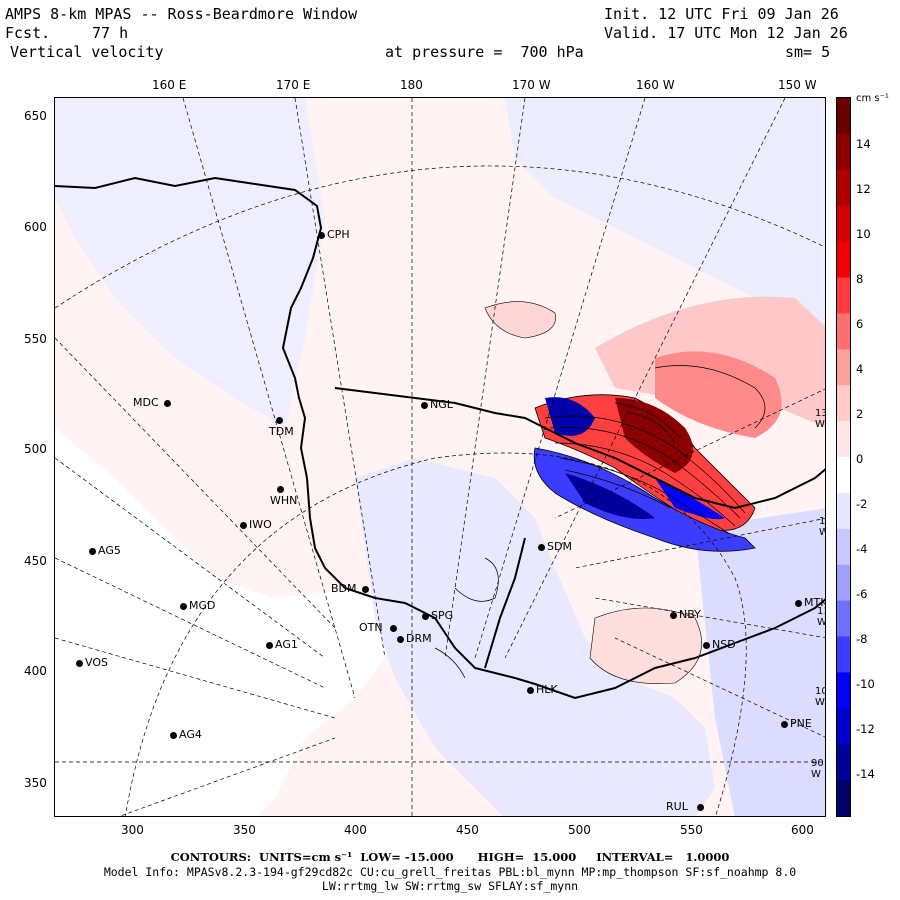 This screenshot has width=900, height=900. Describe the element at coordinates (808, 52) in the screenshot. I see `smoothing-value: sm= 5` at that location.